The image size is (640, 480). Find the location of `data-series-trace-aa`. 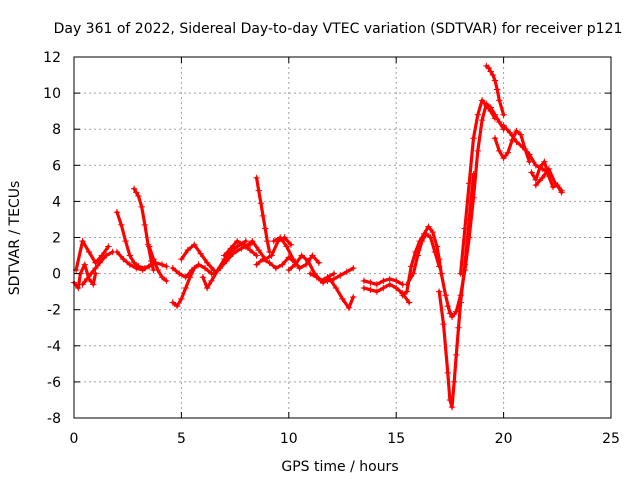

data-series-trace-aa is located at coordinates (478, 187).